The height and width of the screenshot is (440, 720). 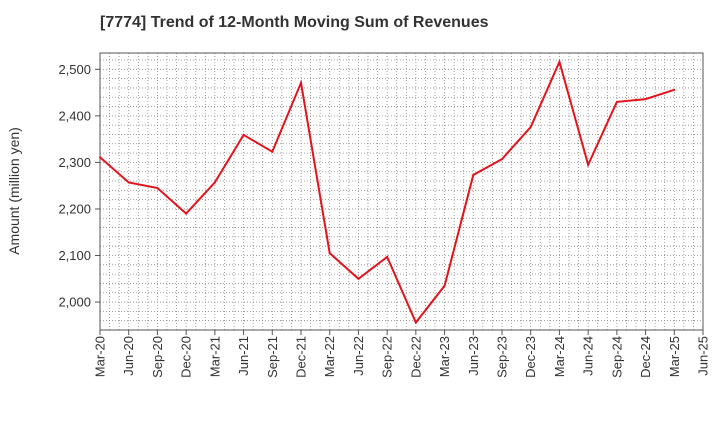 What do you see at coordinates (616, 357) in the screenshot?
I see `x-tick-label: Sep-24` at bounding box center [616, 357].